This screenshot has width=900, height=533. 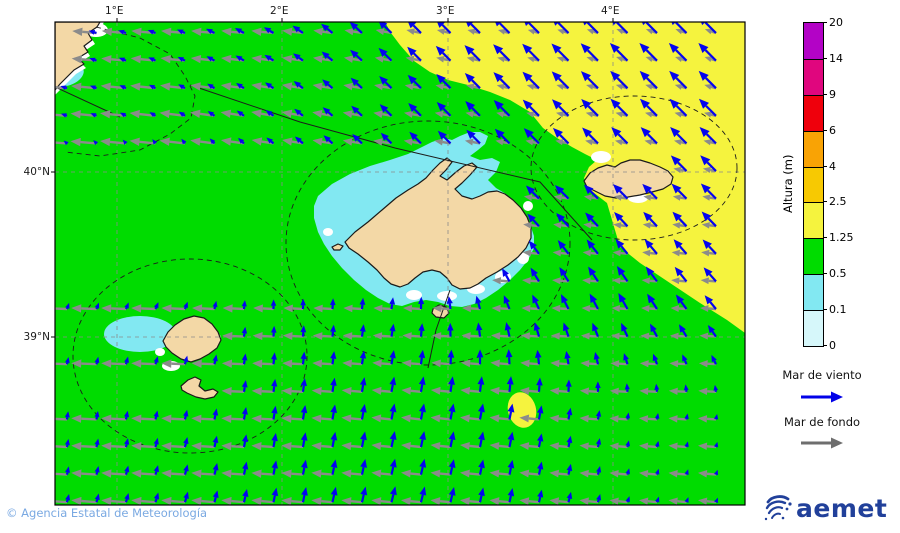 I want to click on colorbar-tick-label: 0.1, so click(x=838, y=310).